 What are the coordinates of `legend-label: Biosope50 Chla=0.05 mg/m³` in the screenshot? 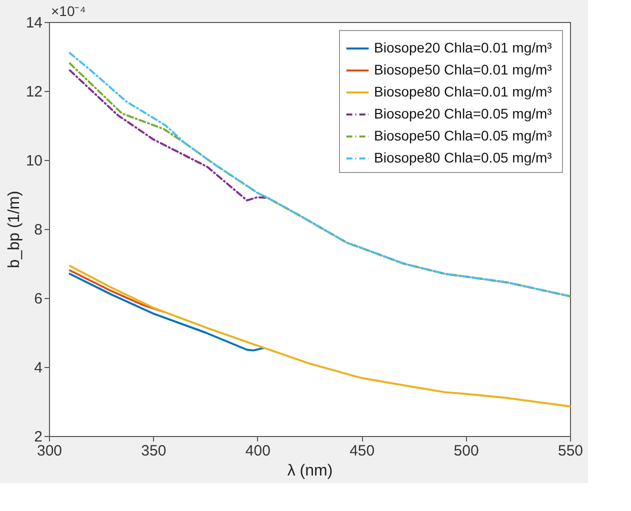 It's located at (463, 136).